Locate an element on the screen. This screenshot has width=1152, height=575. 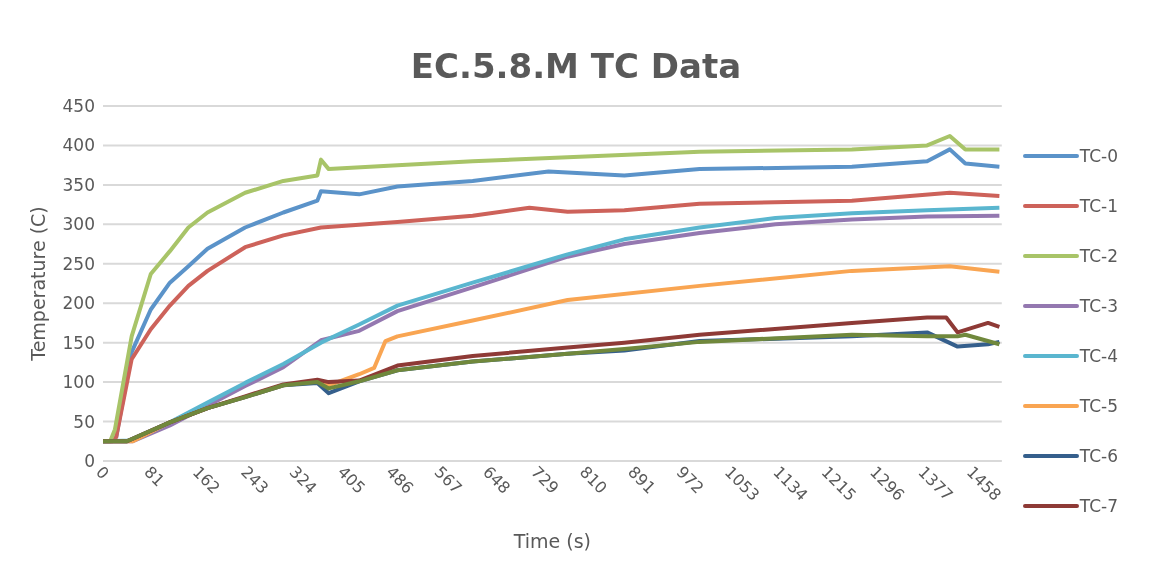
x-tick-label: 81 is located at coordinates (154, 476).